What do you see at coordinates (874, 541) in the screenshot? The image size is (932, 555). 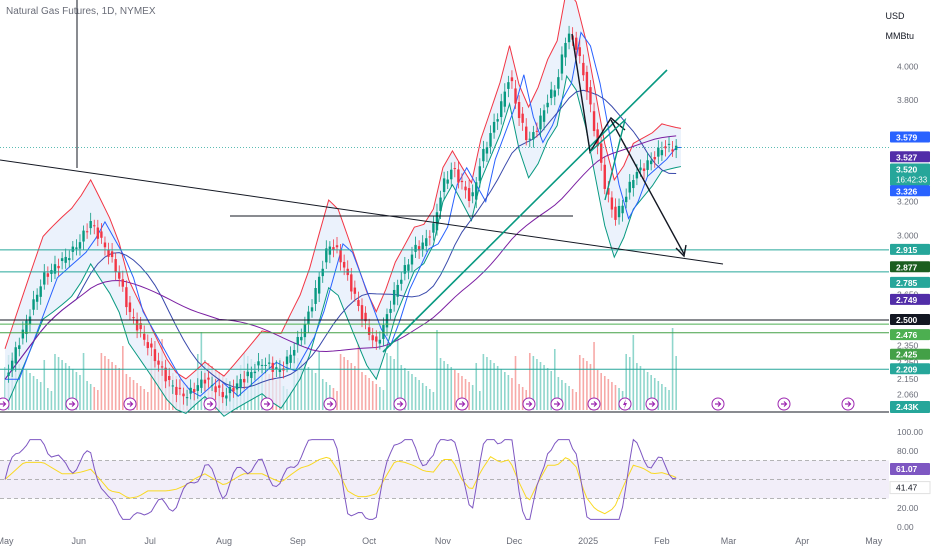 I see `time-tick-label: May` at bounding box center [874, 541].